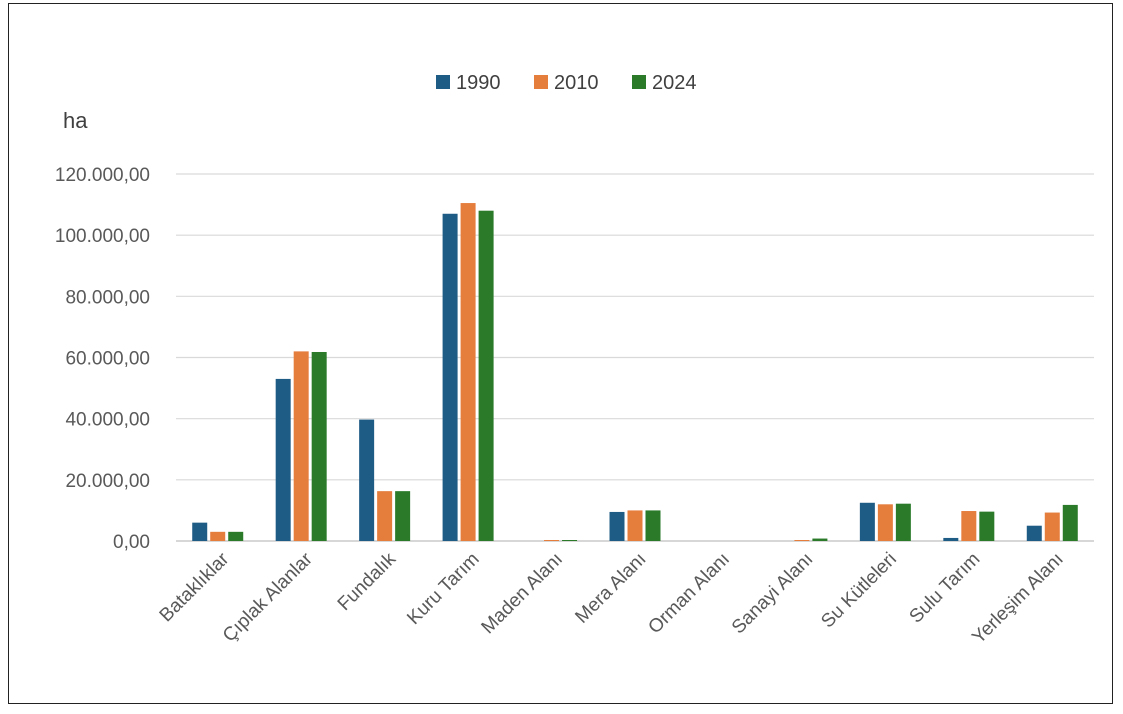 Image resolution: width=1123 pixels, height=714 pixels. Describe the element at coordinates (107, 359) in the screenshot. I see `y-tick-label: 60.000,00` at that location.